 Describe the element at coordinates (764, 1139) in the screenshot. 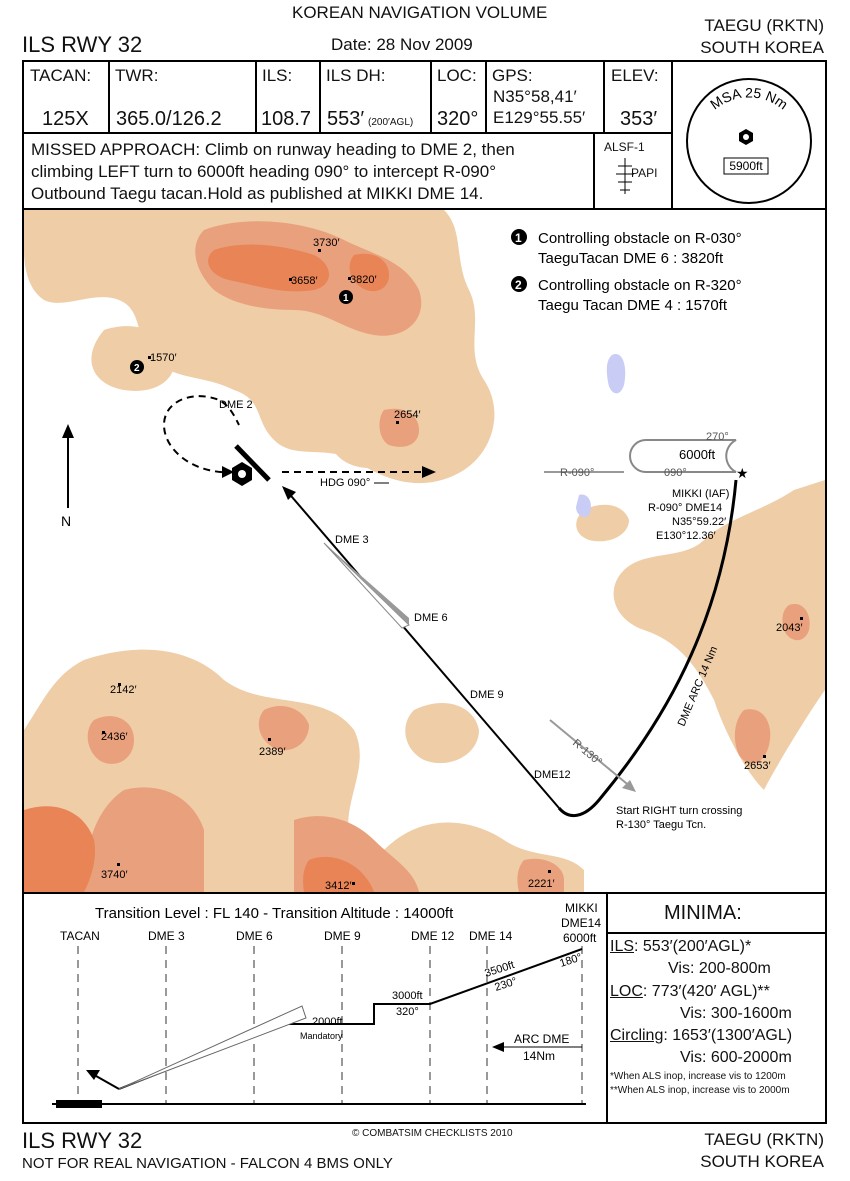

I see `footer-airport: TAEGU (RKTN)` at that location.